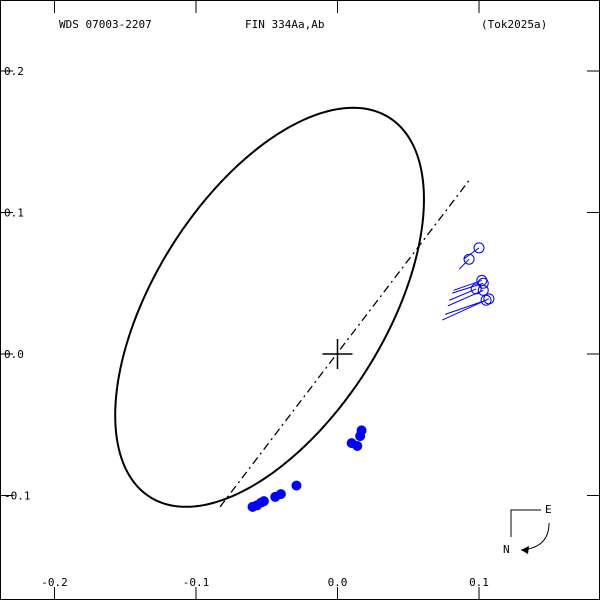 The image size is (600, 600). What do you see at coordinates (196, 582) in the screenshot?
I see `x-tick-label: -0.1` at bounding box center [196, 582].